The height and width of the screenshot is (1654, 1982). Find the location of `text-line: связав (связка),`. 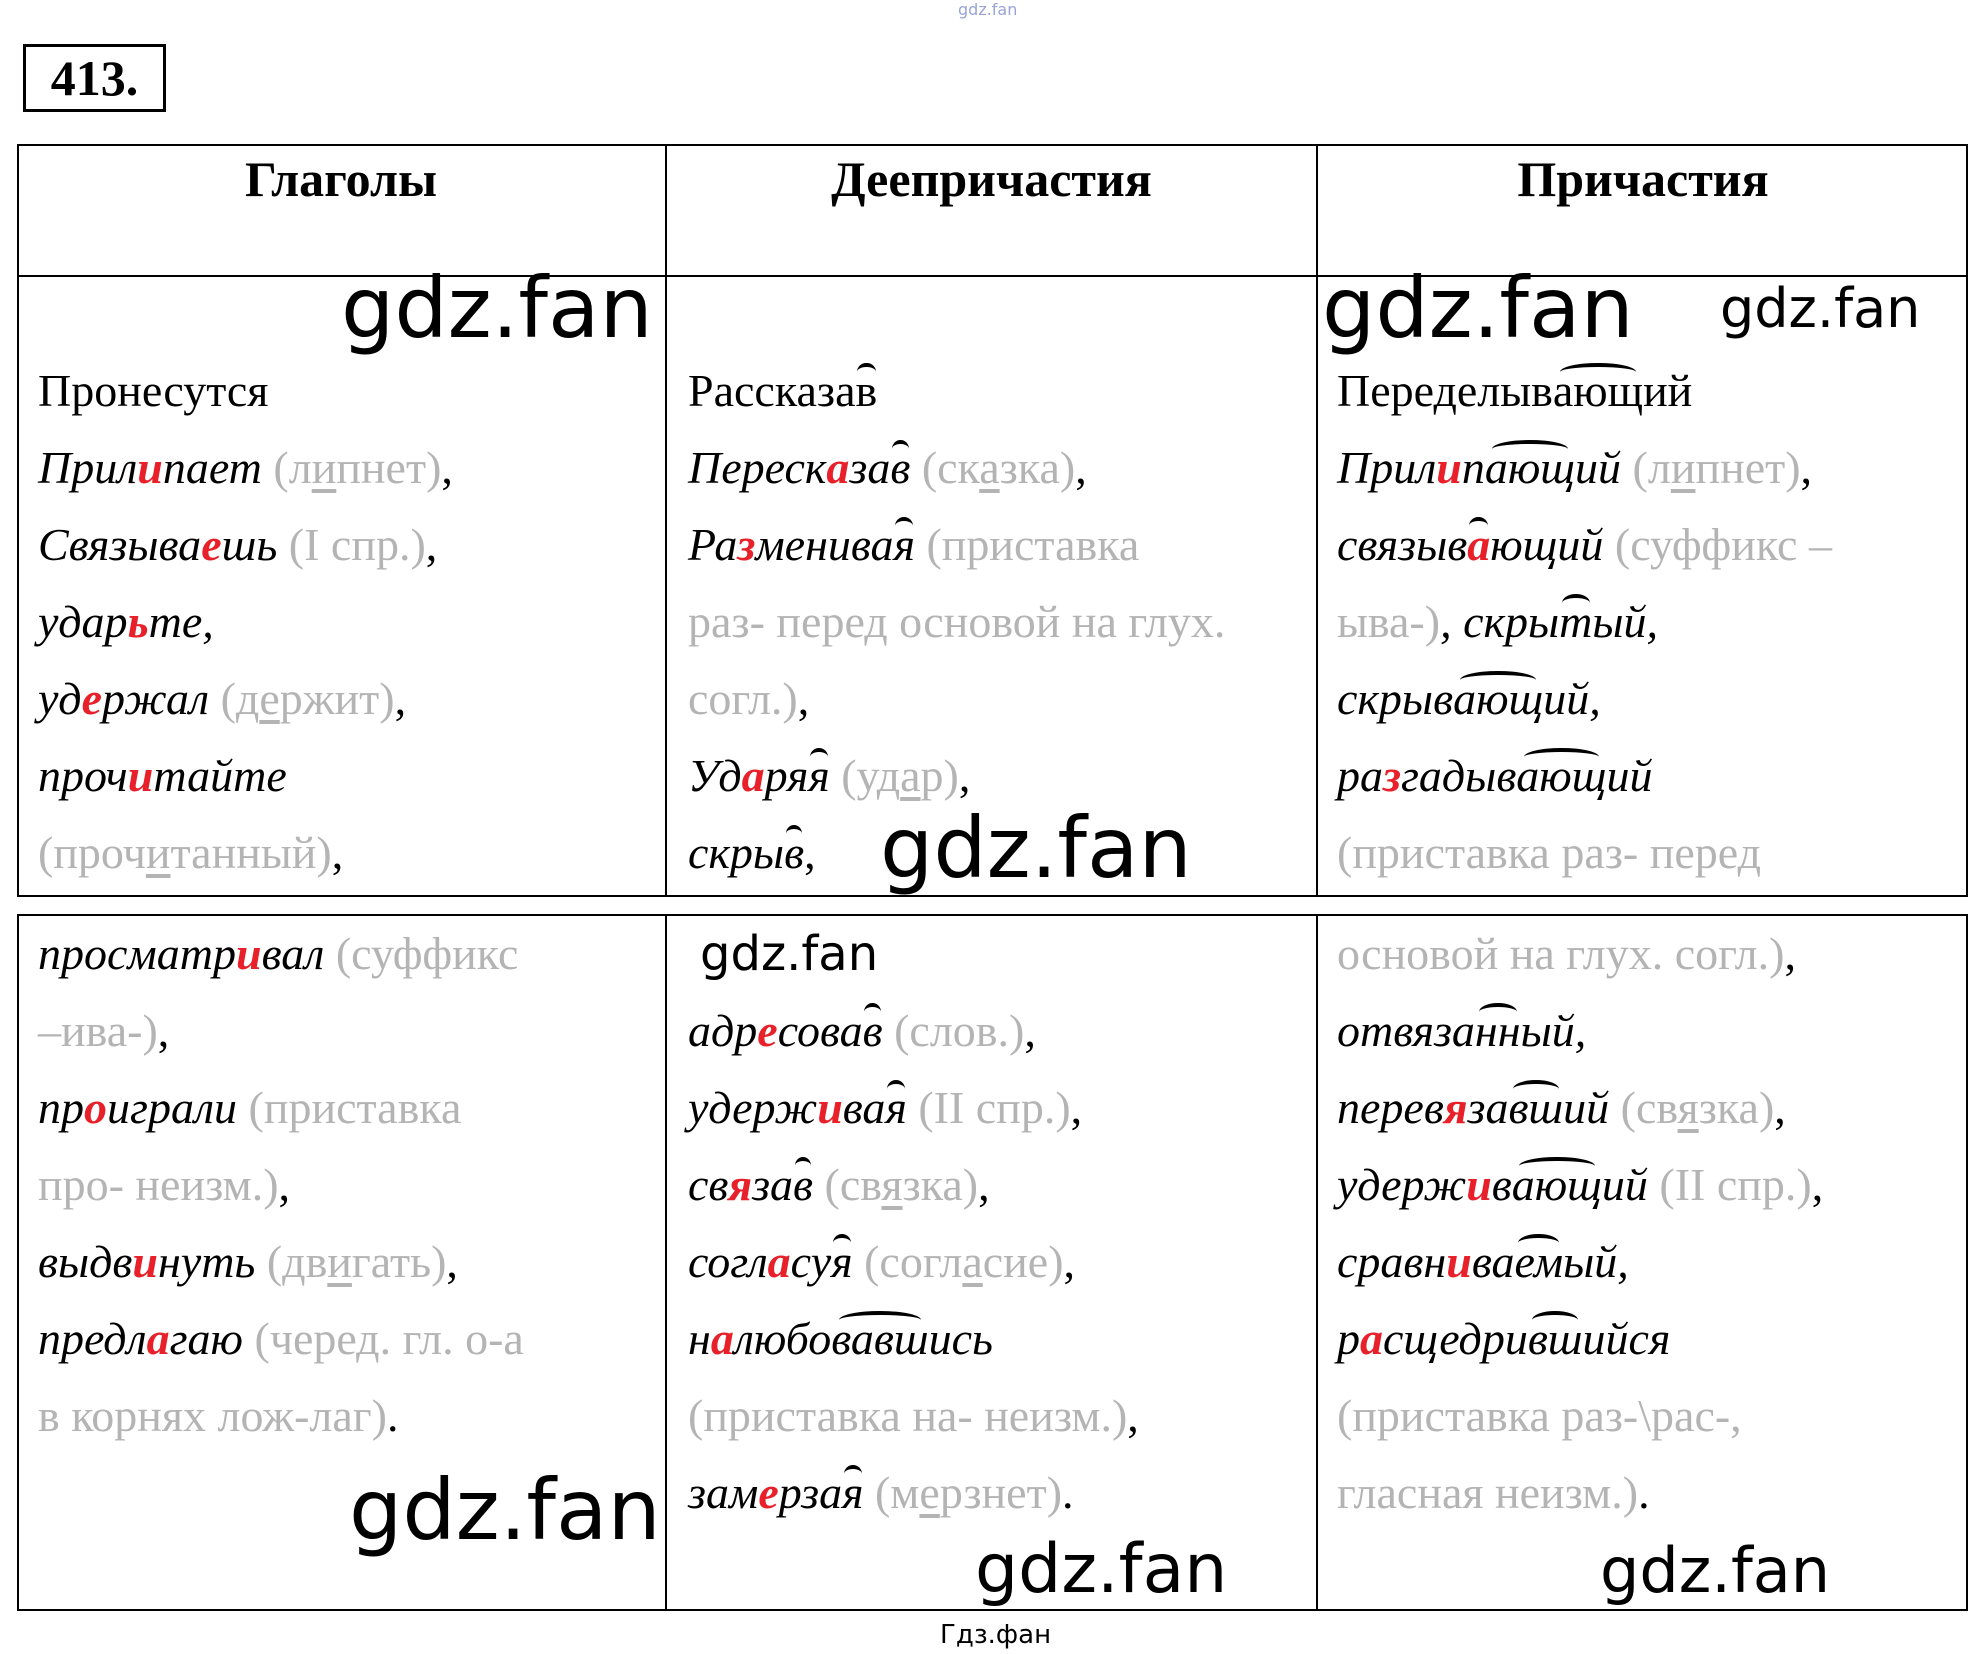

text-line: связав (связка), is located at coordinates (913, 1184).